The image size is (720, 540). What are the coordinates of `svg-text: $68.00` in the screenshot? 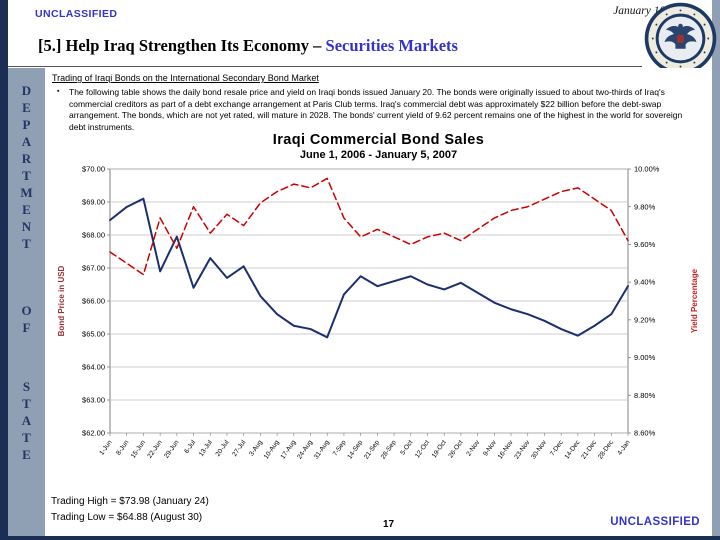 It's located at (93, 235).